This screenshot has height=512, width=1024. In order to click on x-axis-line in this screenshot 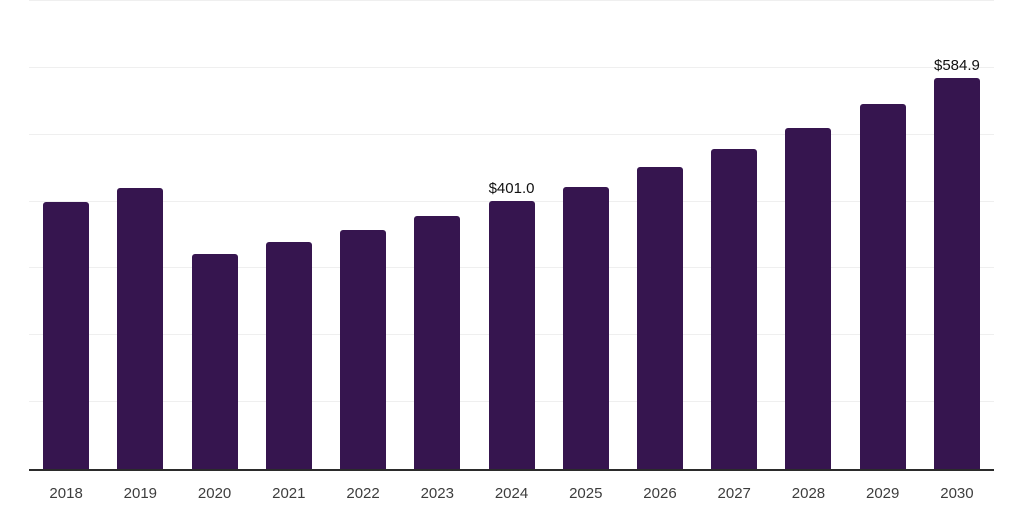, I will do `click(511, 470)`.